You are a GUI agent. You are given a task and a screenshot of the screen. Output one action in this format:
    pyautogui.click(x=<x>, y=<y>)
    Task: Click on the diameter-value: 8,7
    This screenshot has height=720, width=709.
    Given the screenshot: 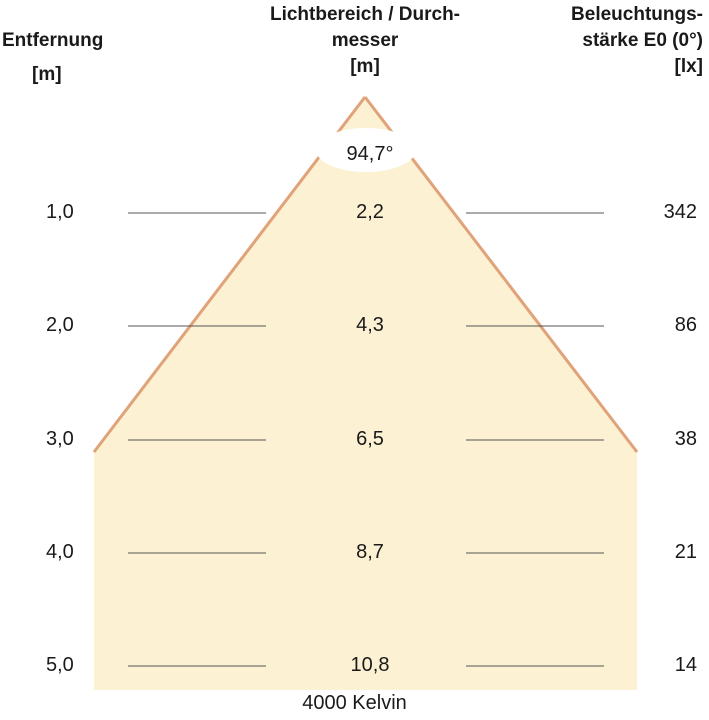 What is the action you would take?
    pyautogui.click(x=370, y=552)
    